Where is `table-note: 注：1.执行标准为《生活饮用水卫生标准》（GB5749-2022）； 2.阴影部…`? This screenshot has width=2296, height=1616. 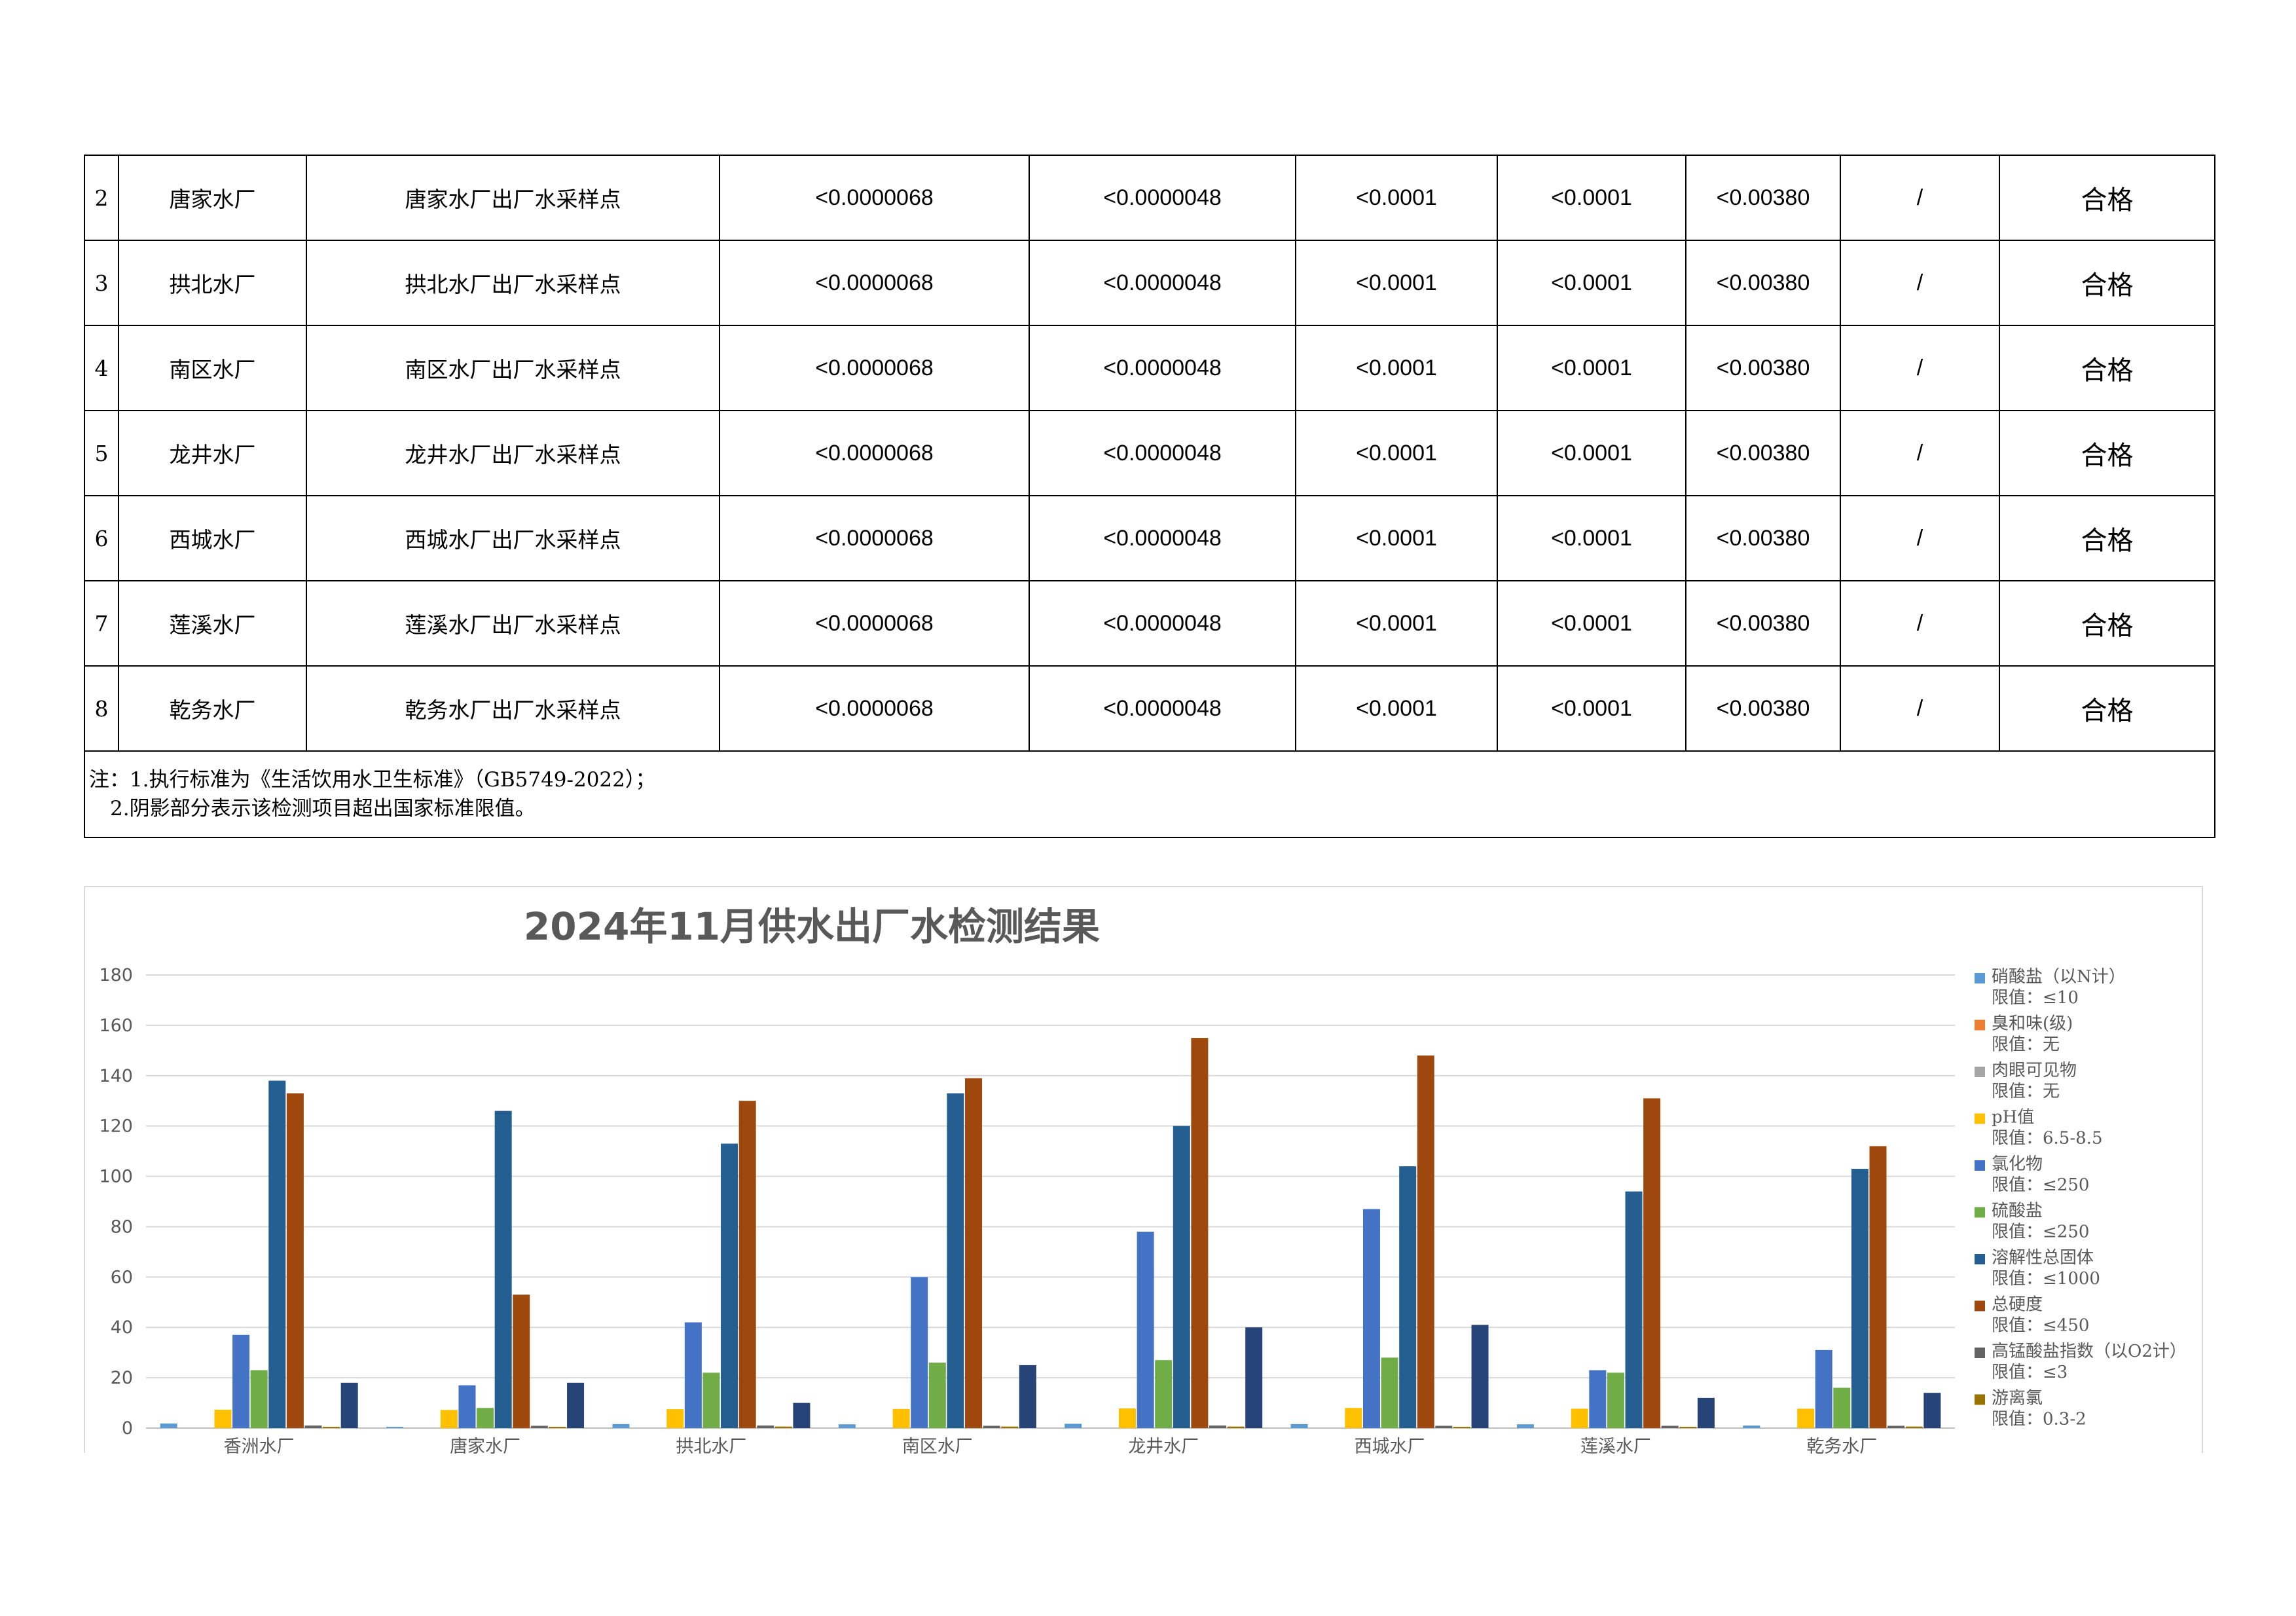 table-note: 注：1.执行标准为《生活饮用水卫生标准》（GB5749-2022）； 2.阴影部… is located at coordinates (1149, 794).